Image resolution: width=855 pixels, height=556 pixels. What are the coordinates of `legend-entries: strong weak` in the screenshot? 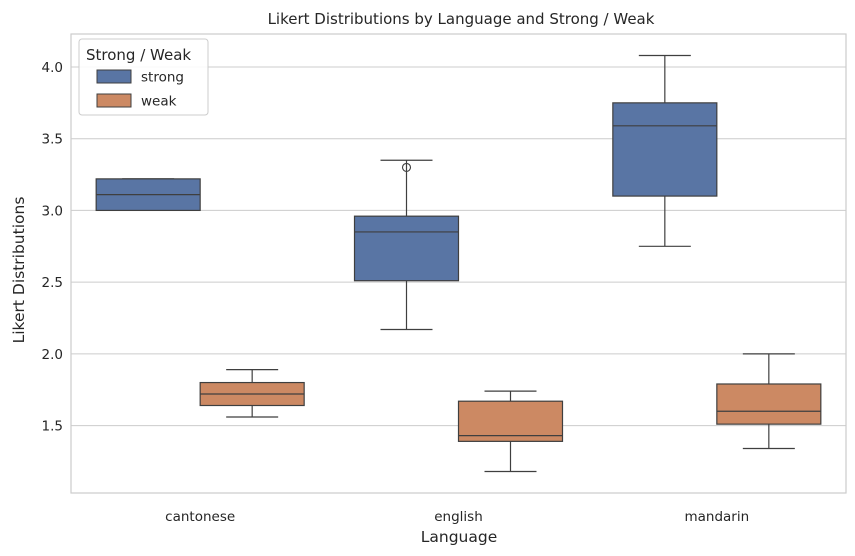 It's located at (140, 89).